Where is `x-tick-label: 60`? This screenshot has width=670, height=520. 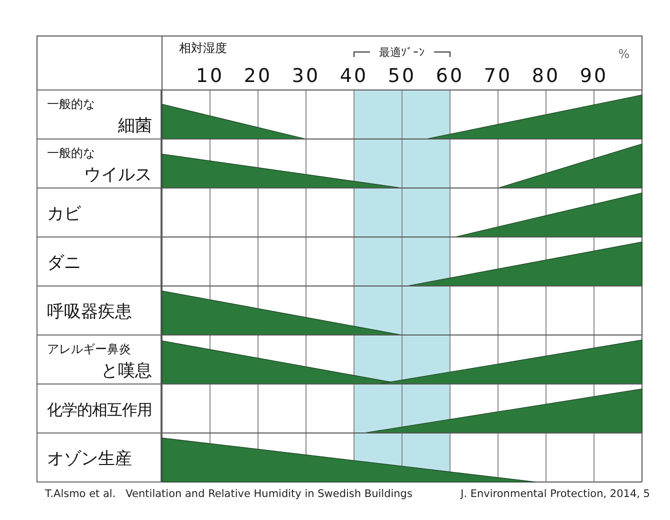 x-tick-label: 60 is located at coordinates (450, 76).